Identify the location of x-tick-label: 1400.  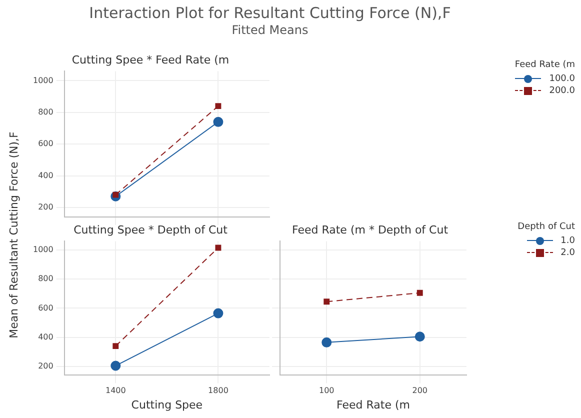
(115, 391).